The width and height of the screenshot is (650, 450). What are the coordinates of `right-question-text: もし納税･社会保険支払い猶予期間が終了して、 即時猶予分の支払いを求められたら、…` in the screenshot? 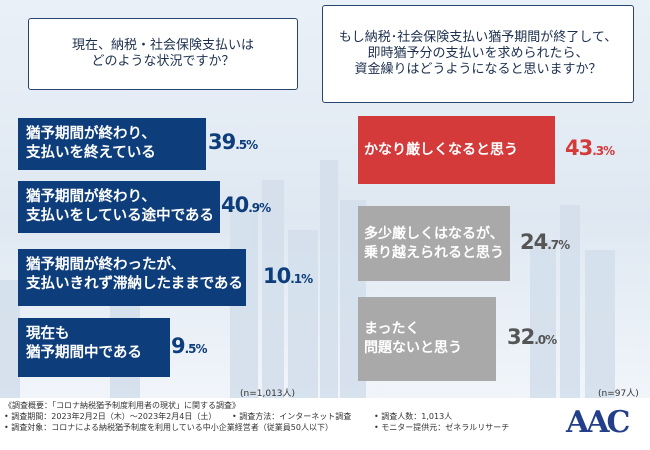 It's located at (478, 53).